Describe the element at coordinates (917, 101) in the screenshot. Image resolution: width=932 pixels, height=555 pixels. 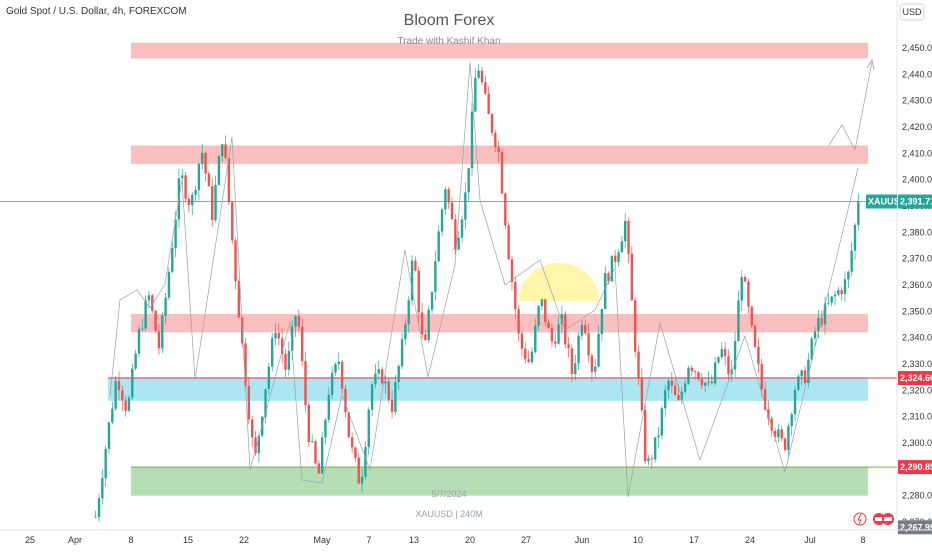
I see `y-tick-label: 2,430.00` at that location.